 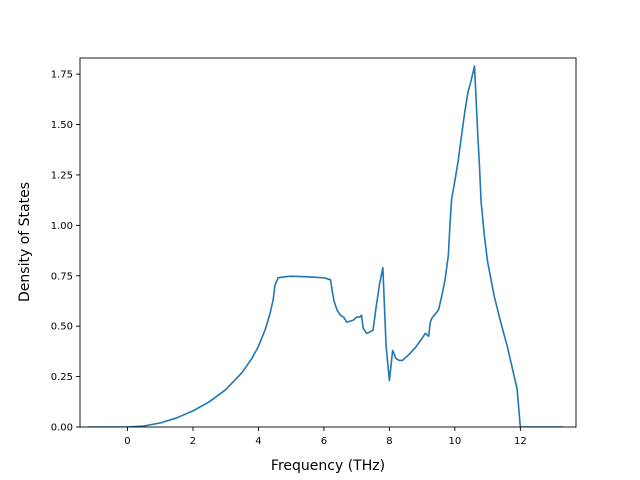 What do you see at coordinates (193, 441) in the screenshot?
I see `x-tick-label: 2` at bounding box center [193, 441].